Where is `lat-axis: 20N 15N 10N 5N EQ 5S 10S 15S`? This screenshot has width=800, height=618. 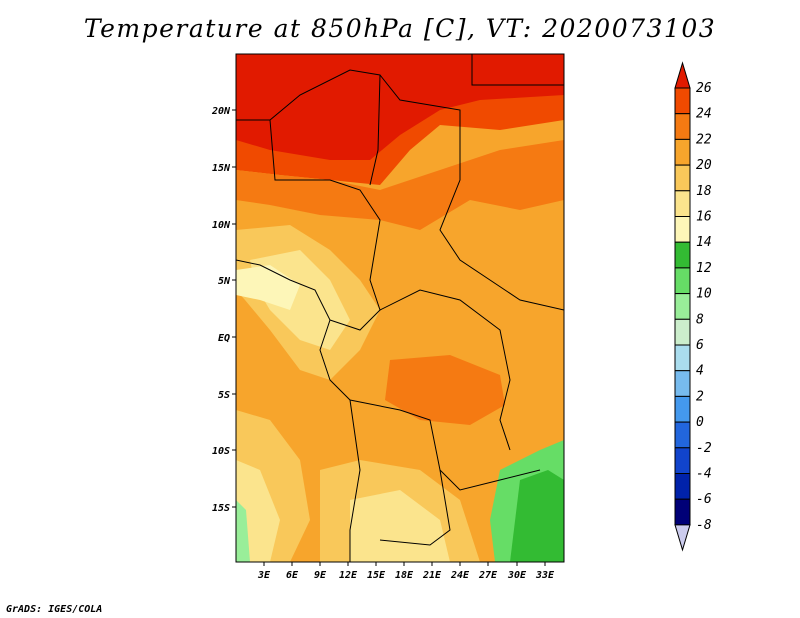
lat-axis: 20N 15N 10N 5N EQ 5S 10S 15S is located at coordinates (223, 310).